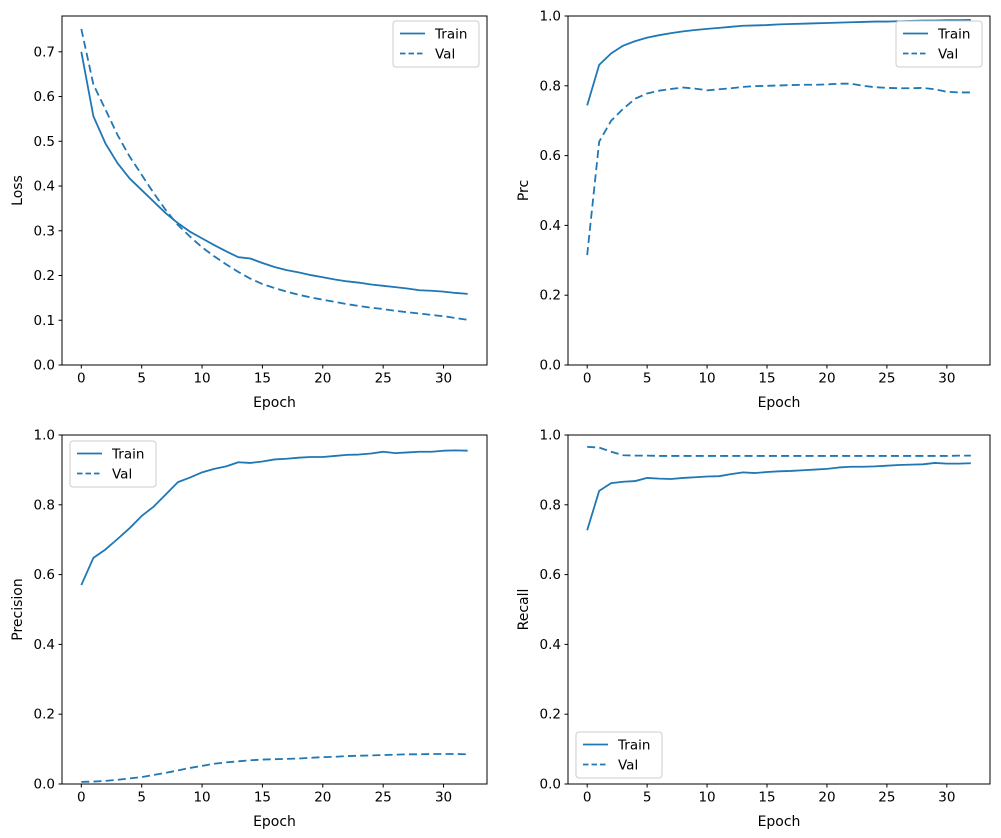 Image resolution: width=1001 pixels, height=838 pixels. I want to click on y-tick-label: 0.1, so click(44, 321).